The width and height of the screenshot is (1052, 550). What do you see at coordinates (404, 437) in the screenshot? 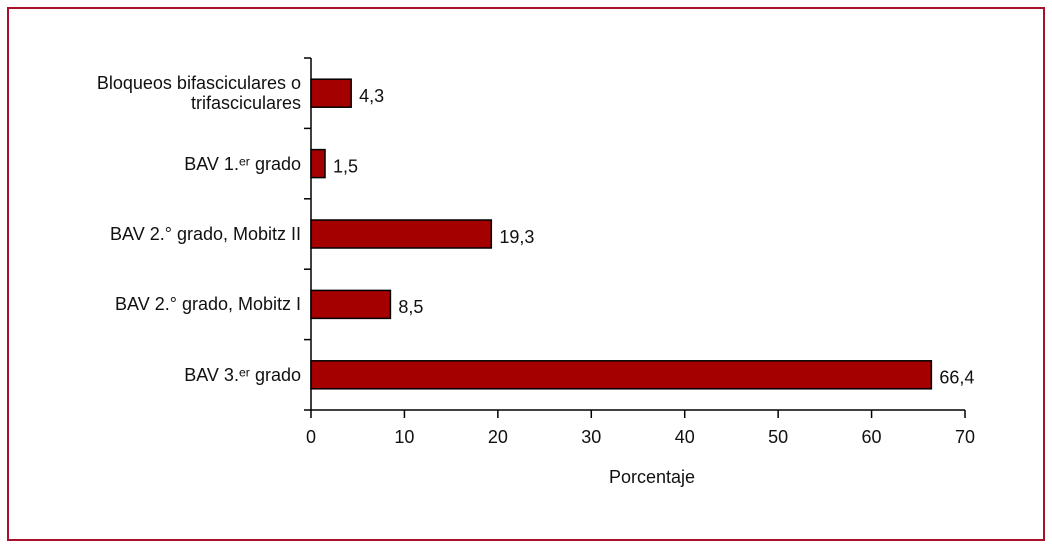
I see `x-tick-label: 10` at bounding box center [404, 437].